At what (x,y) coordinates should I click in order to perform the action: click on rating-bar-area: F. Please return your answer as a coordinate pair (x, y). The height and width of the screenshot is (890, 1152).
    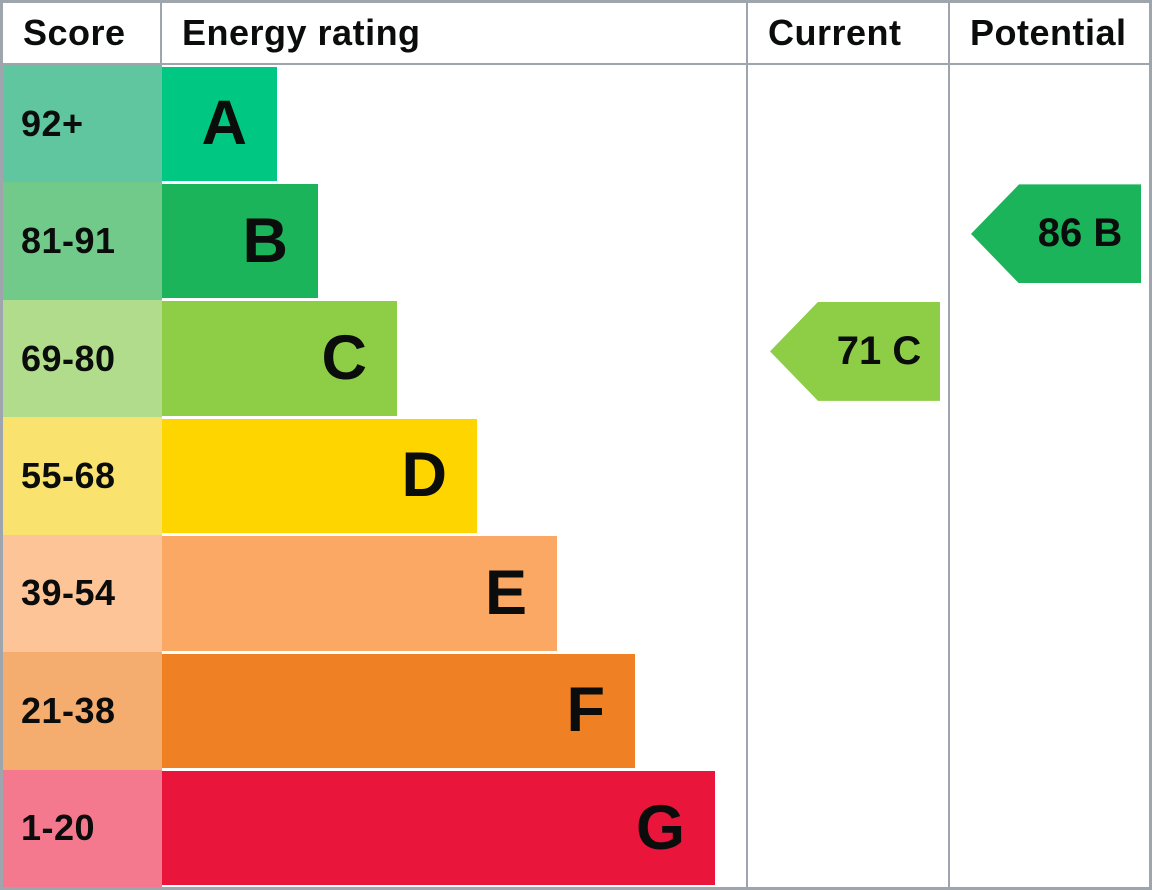
    Looking at the image, I should click on (455, 711).